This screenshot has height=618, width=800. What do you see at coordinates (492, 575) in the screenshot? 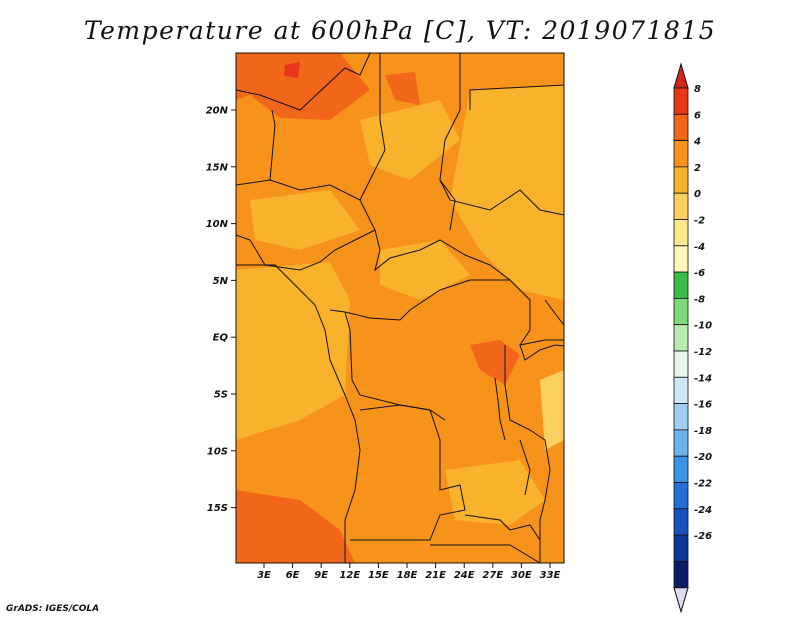
I see `lon-label: 27E` at bounding box center [492, 575].